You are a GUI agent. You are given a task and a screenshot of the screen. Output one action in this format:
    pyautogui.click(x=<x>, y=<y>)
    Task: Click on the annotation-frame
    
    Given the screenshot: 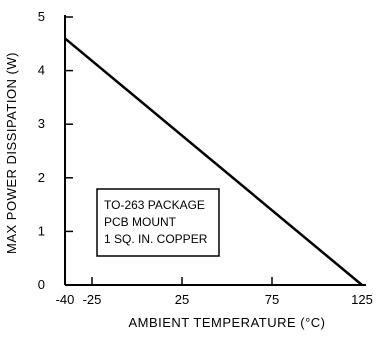 What is the action you would take?
    pyautogui.click(x=158, y=222)
    